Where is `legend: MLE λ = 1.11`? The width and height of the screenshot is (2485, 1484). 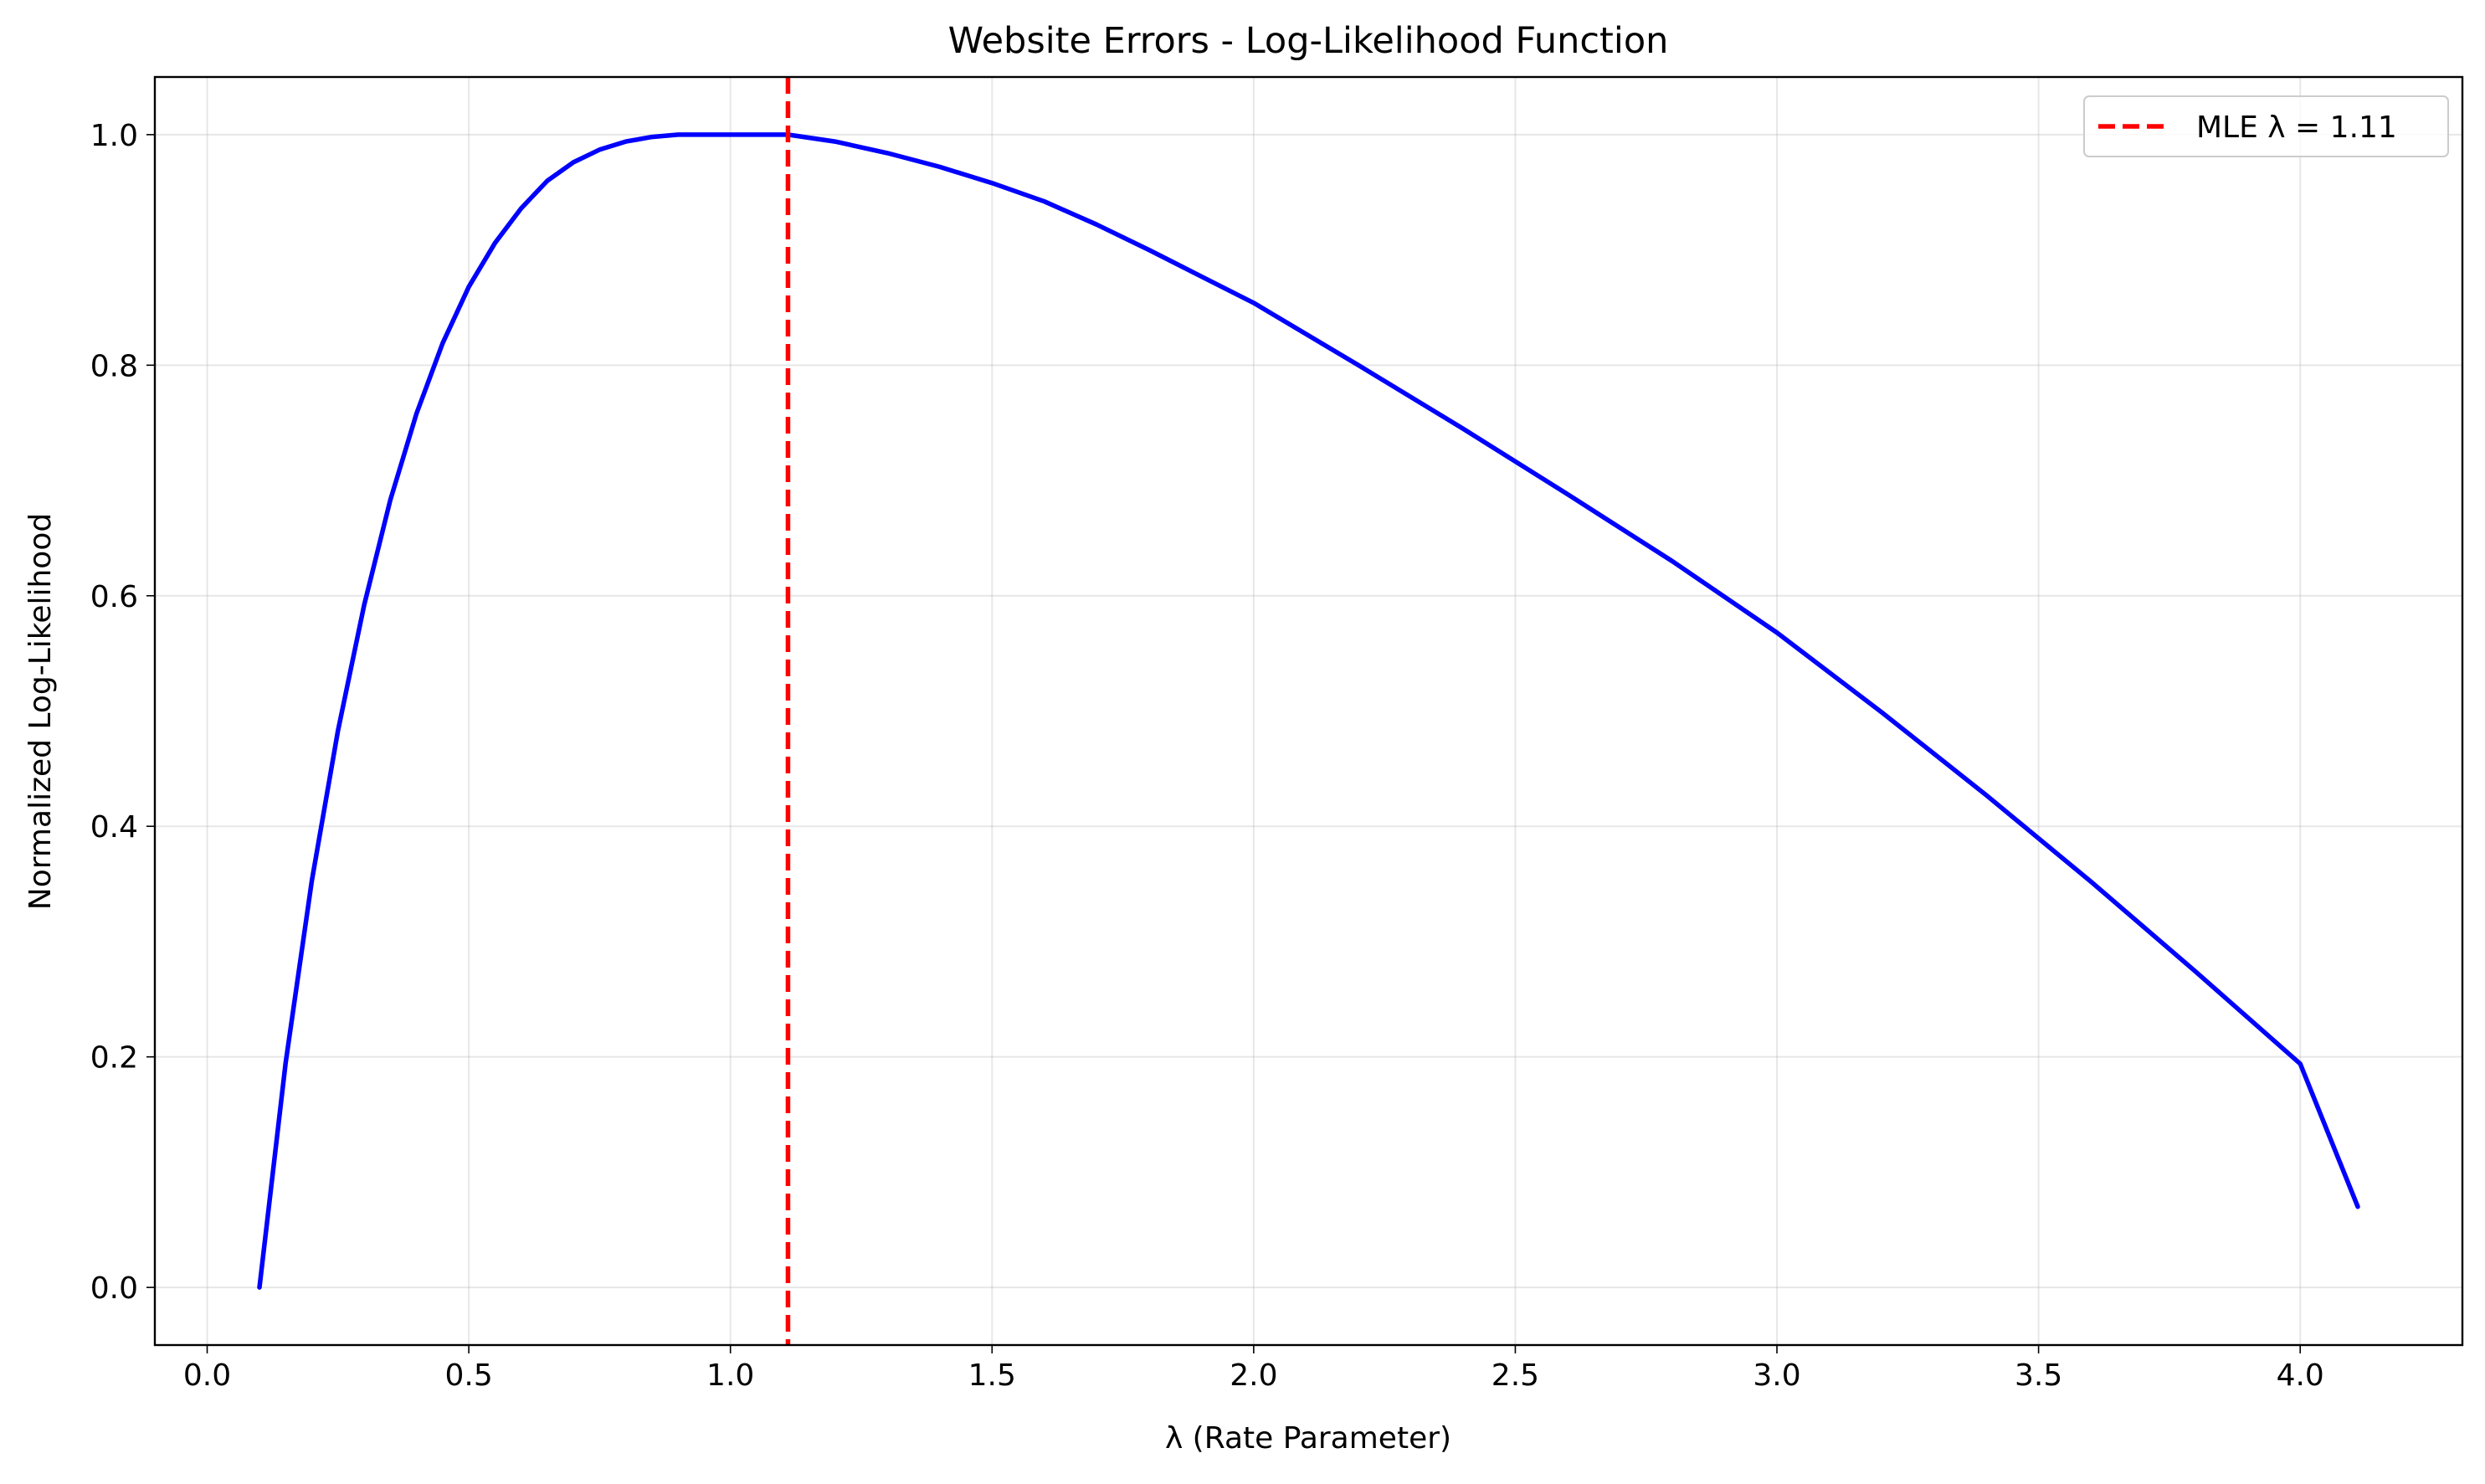
legend: MLE λ = 1.11 is located at coordinates (2266, 126).